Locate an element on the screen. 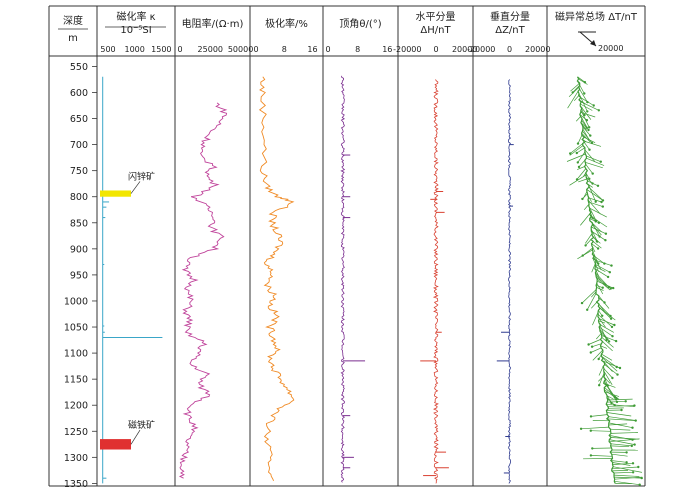  depth-tick-label: 900 is located at coordinates (79, 249).